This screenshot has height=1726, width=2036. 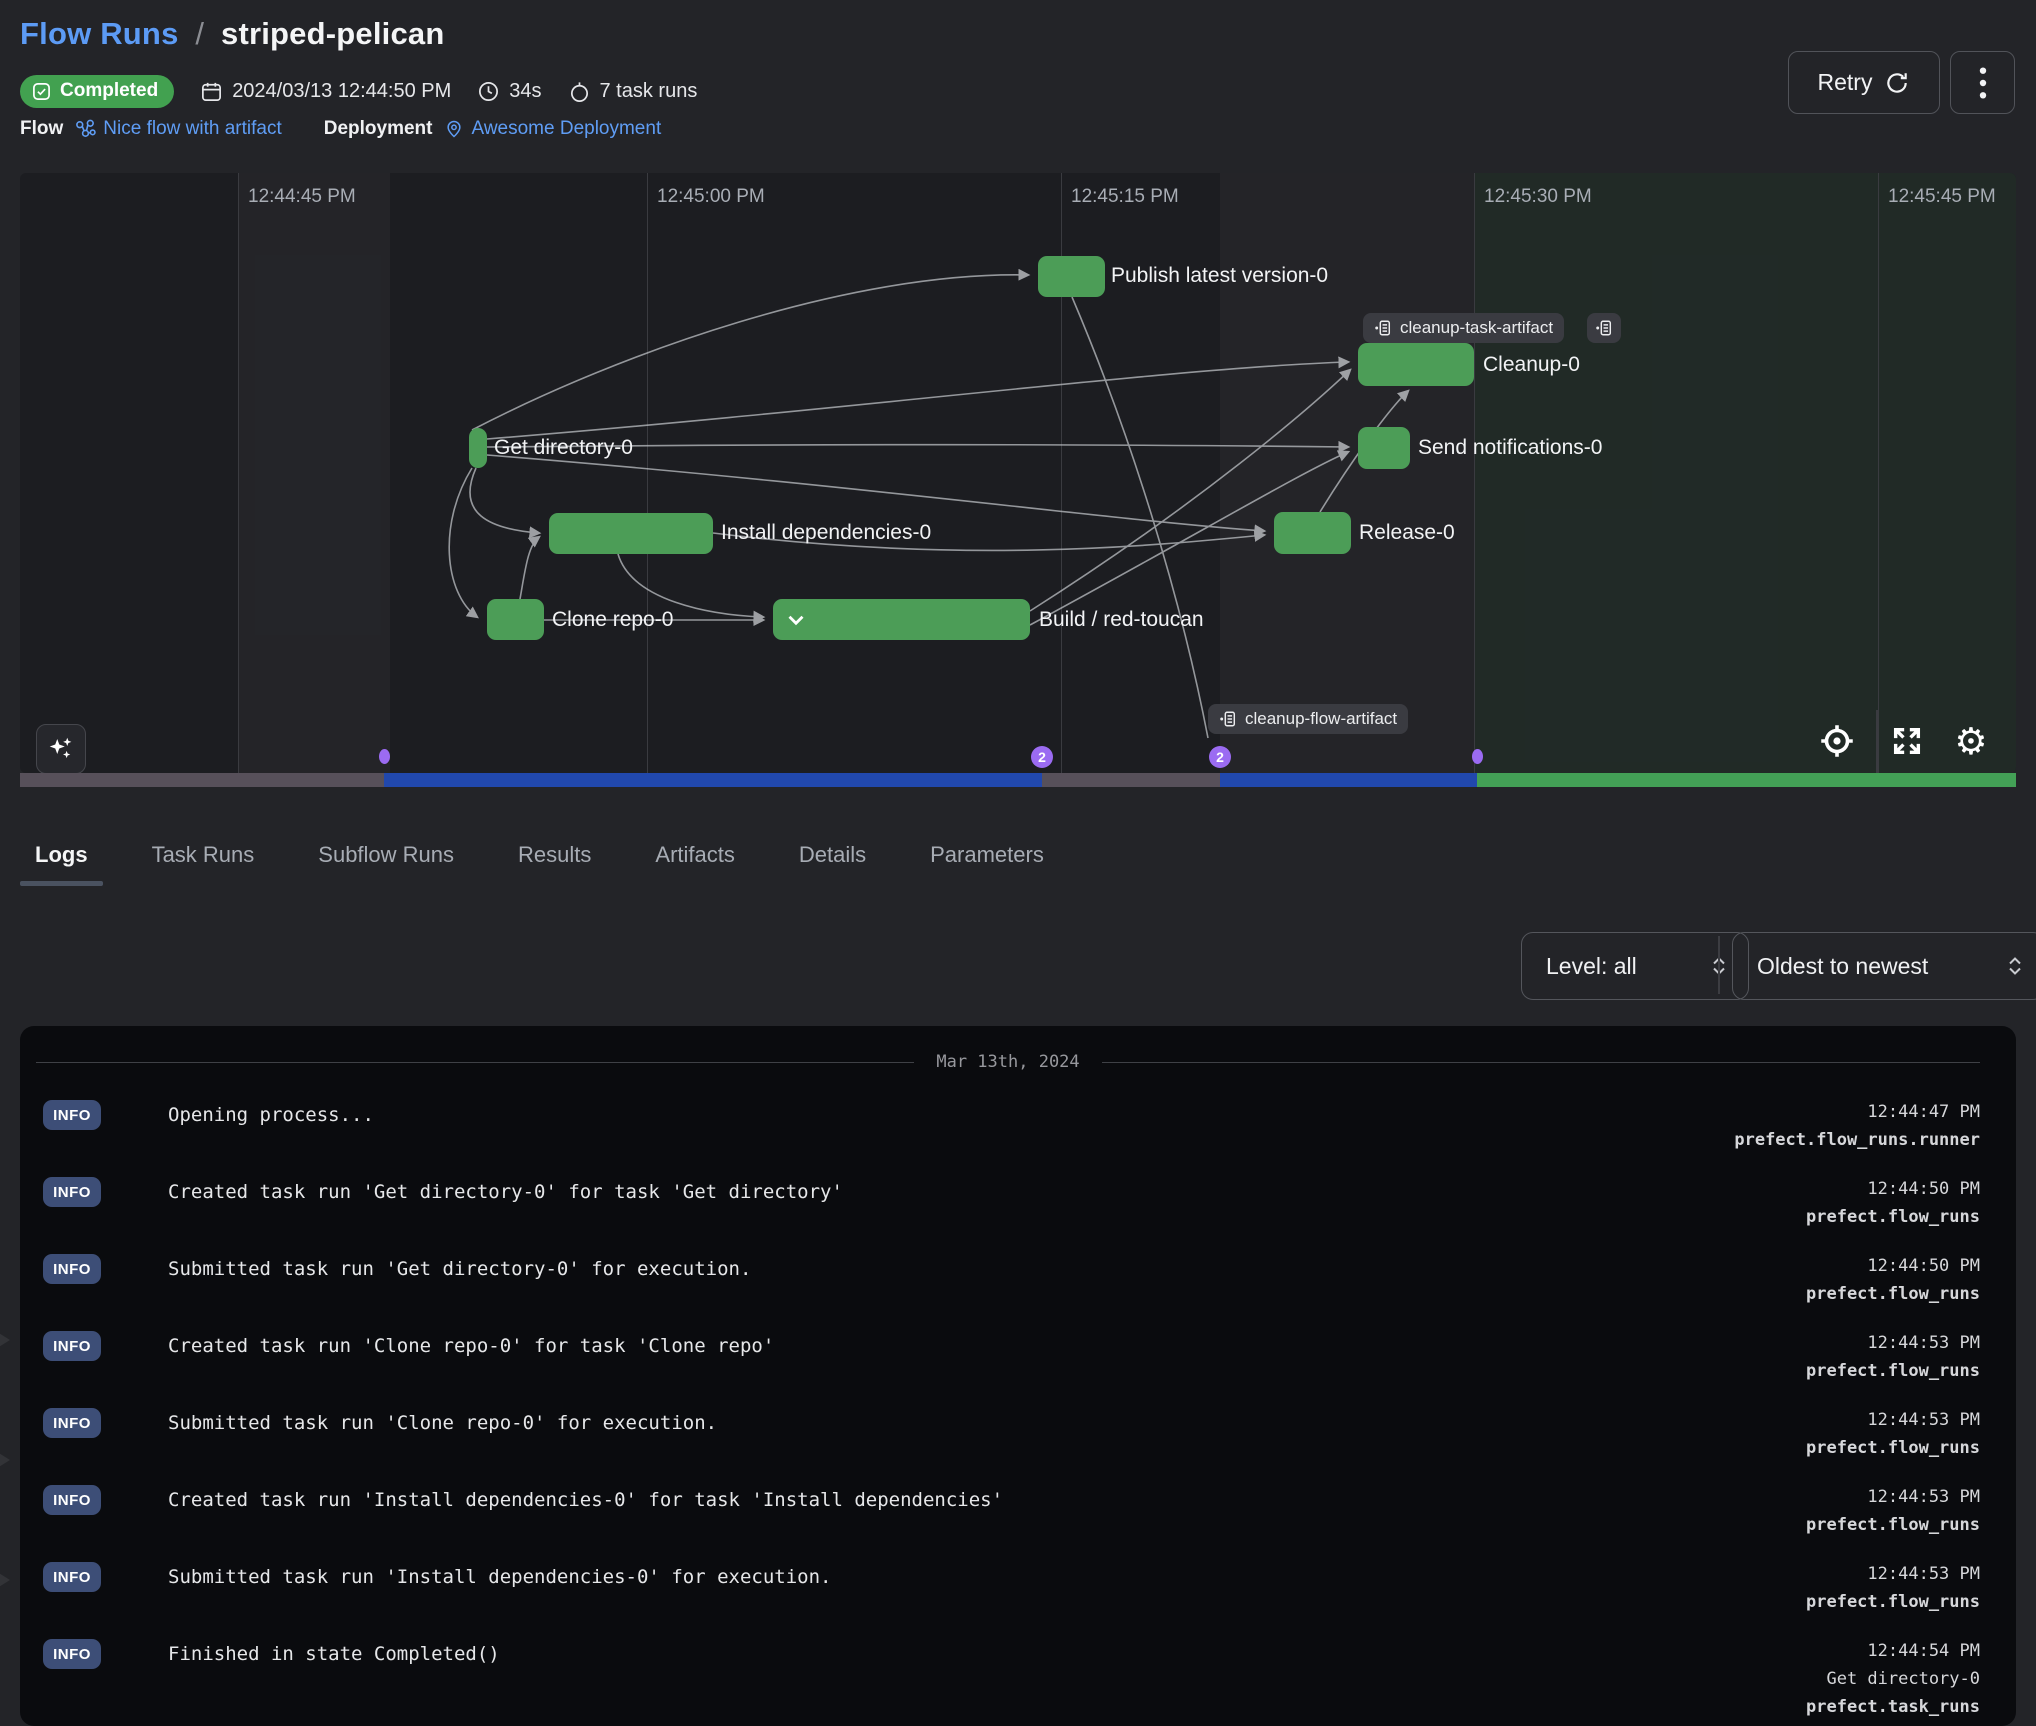 I want to click on log-level-select: Level: all, so click(x=1635, y=966).